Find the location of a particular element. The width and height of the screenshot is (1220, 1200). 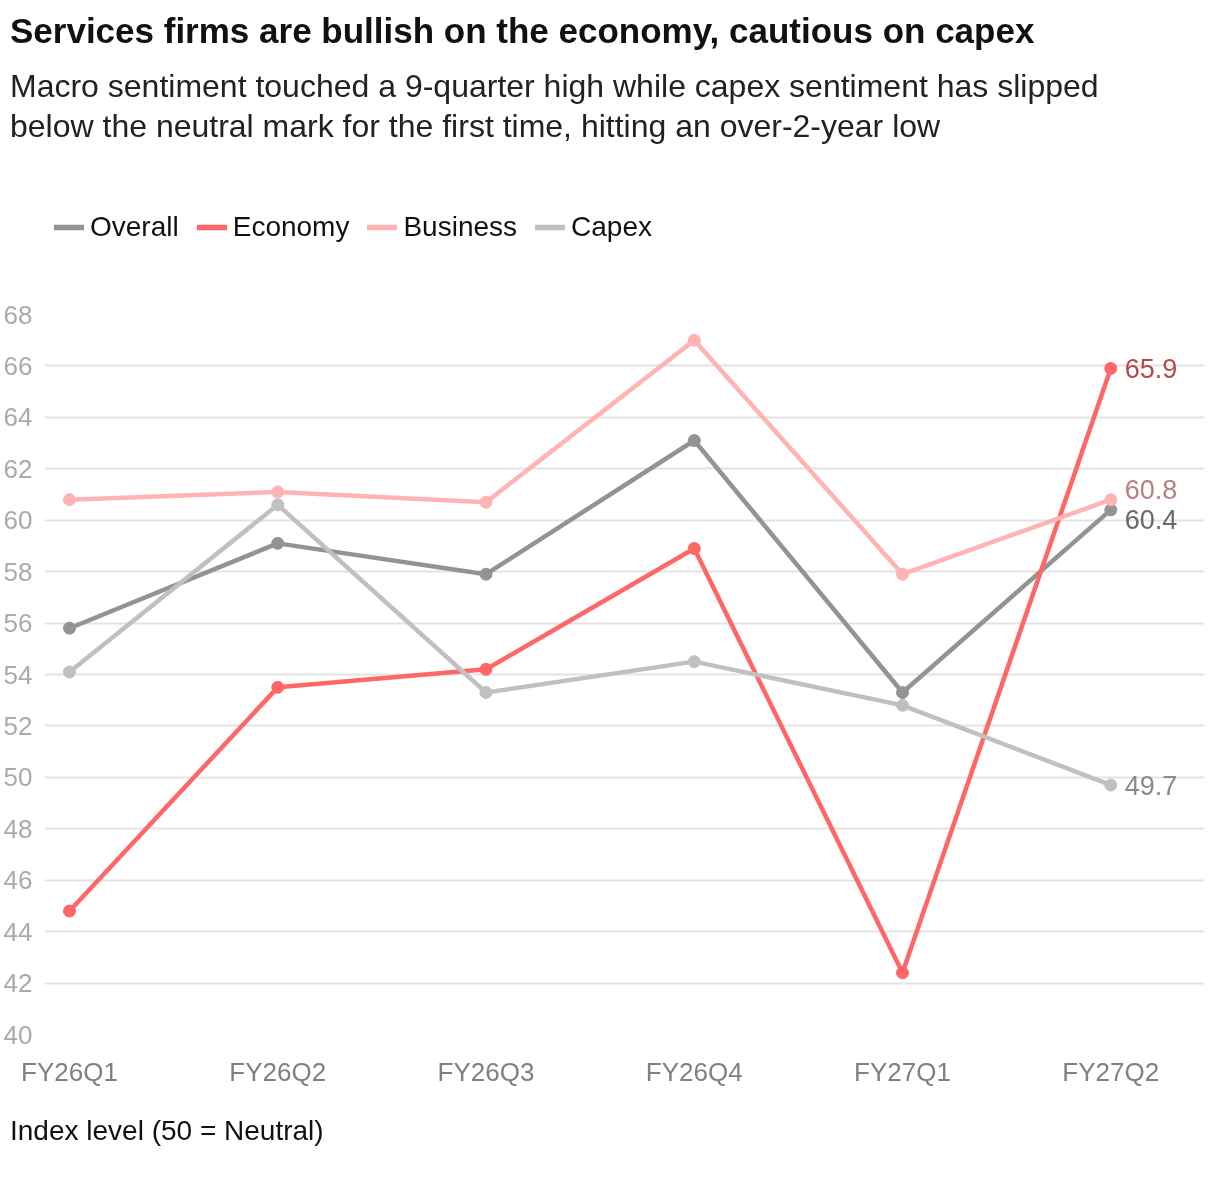

y-tick-label: 64 is located at coordinates (18, 417).